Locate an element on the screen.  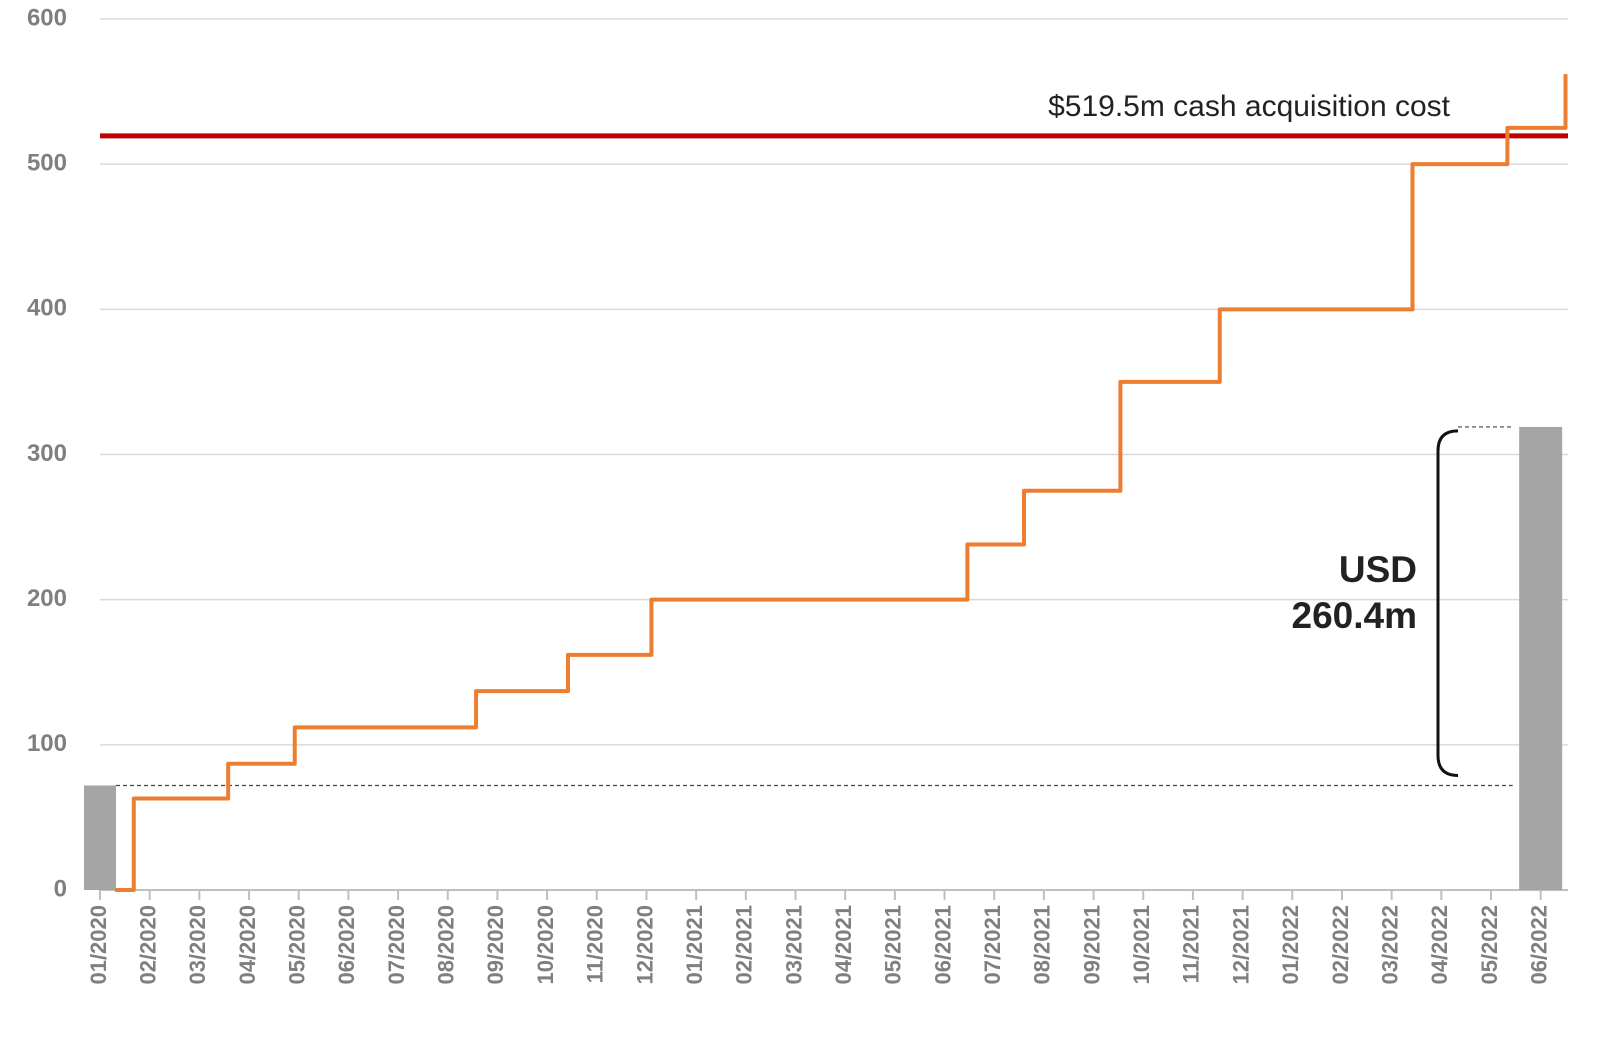
y-tick-label: 600 is located at coordinates (47, 17).